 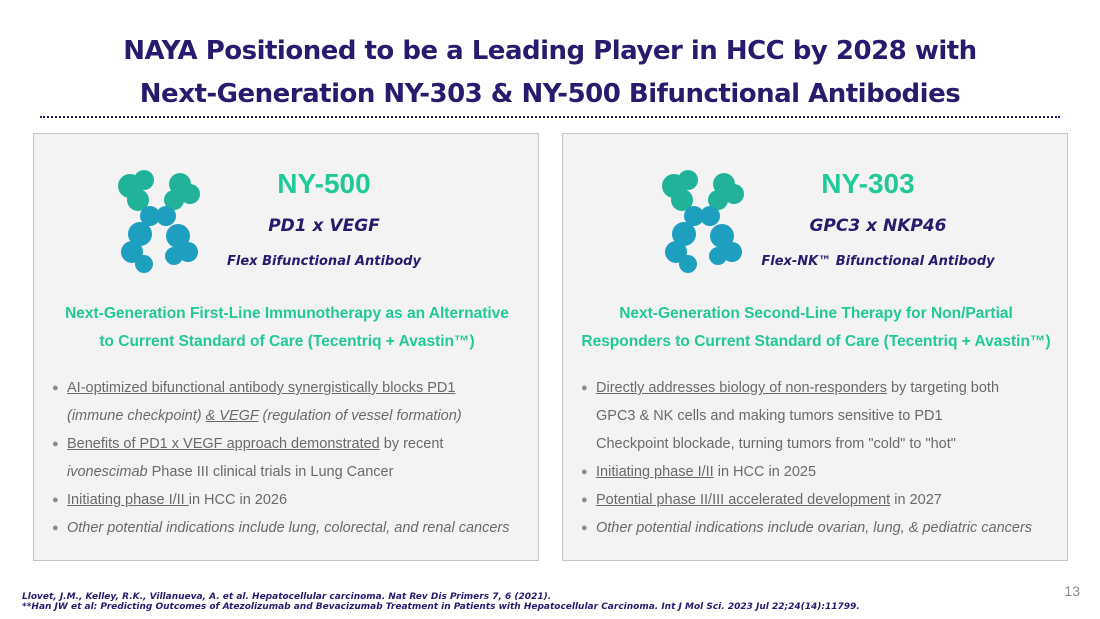 What do you see at coordinates (878, 261) in the screenshot?
I see `antibody-type: Flex-NK™ Bifunctional Antibody` at bounding box center [878, 261].